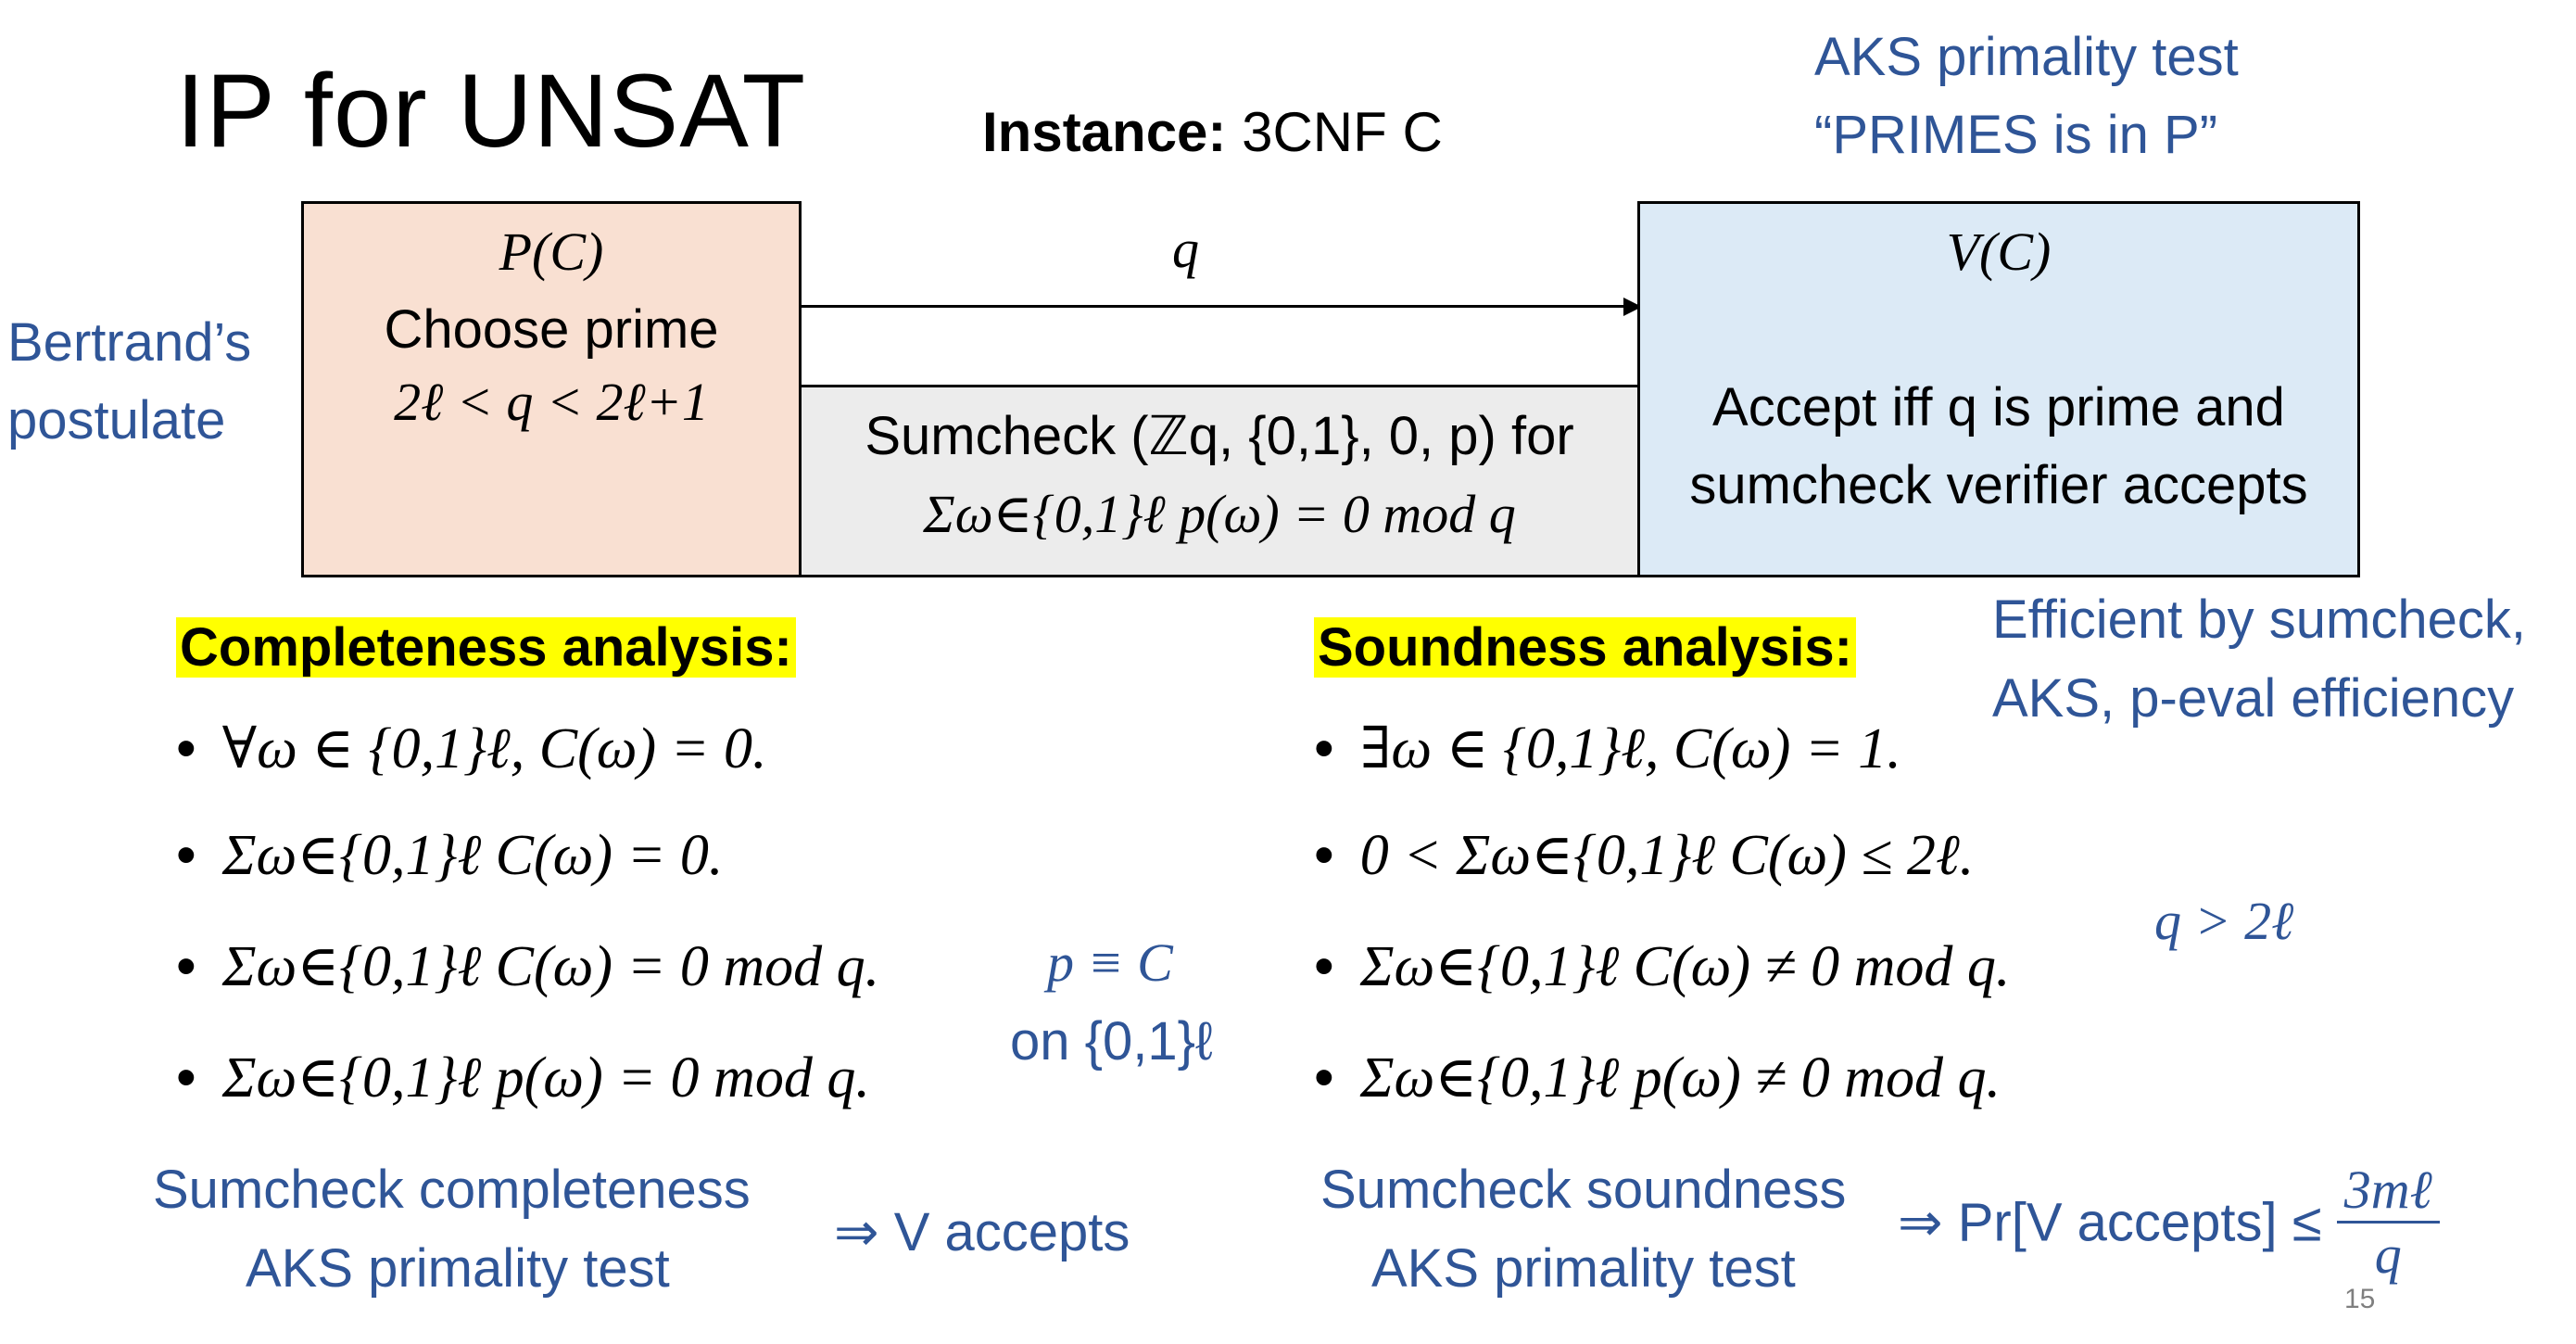  I want to click on sumcheck-line2: Σω∈{0,1}ℓ p(ω) = 0 mod q, so click(1219, 514).